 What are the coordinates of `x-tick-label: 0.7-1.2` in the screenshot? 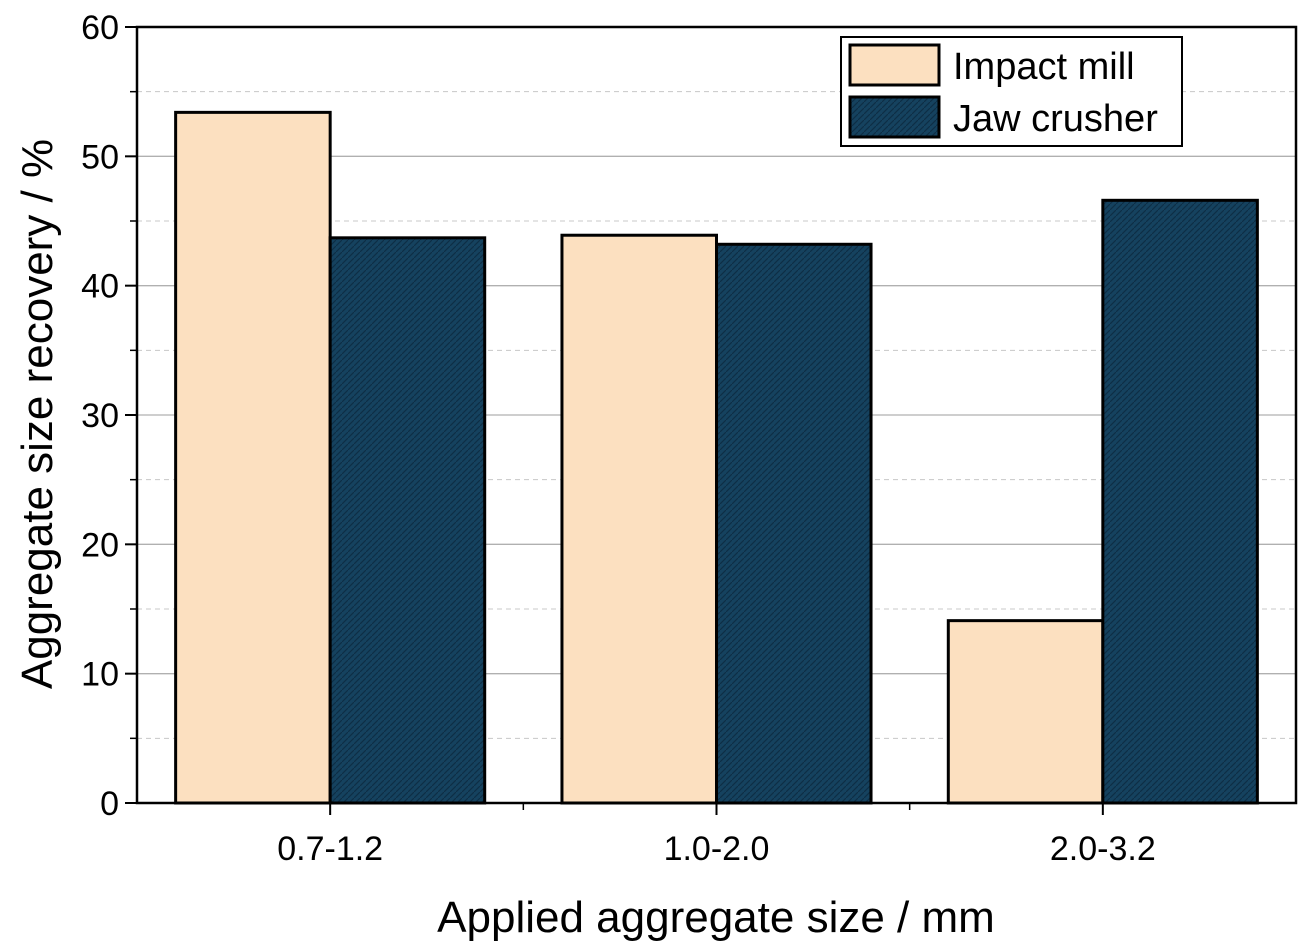 It's located at (330, 849).